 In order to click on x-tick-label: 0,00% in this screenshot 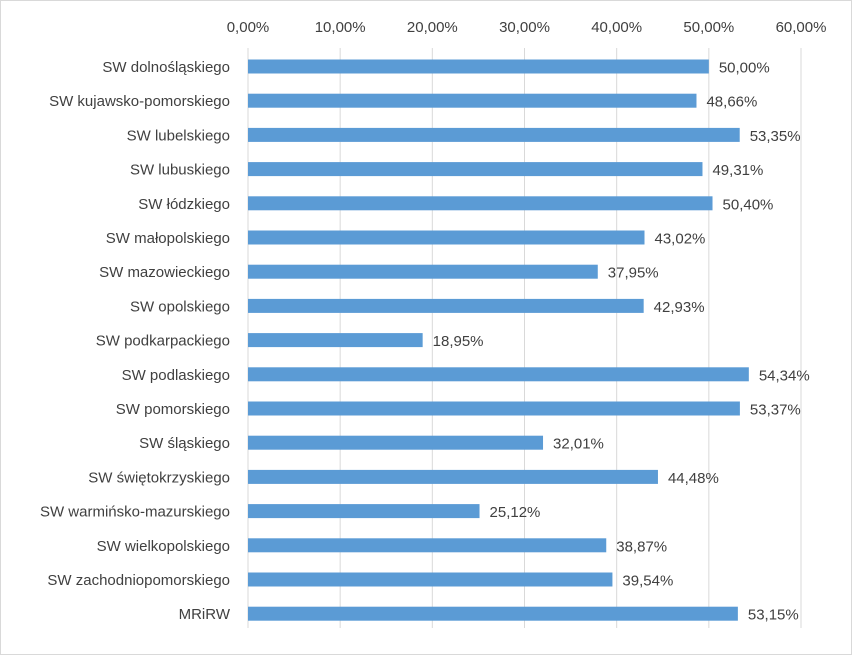, I will do `click(248, 27)`.